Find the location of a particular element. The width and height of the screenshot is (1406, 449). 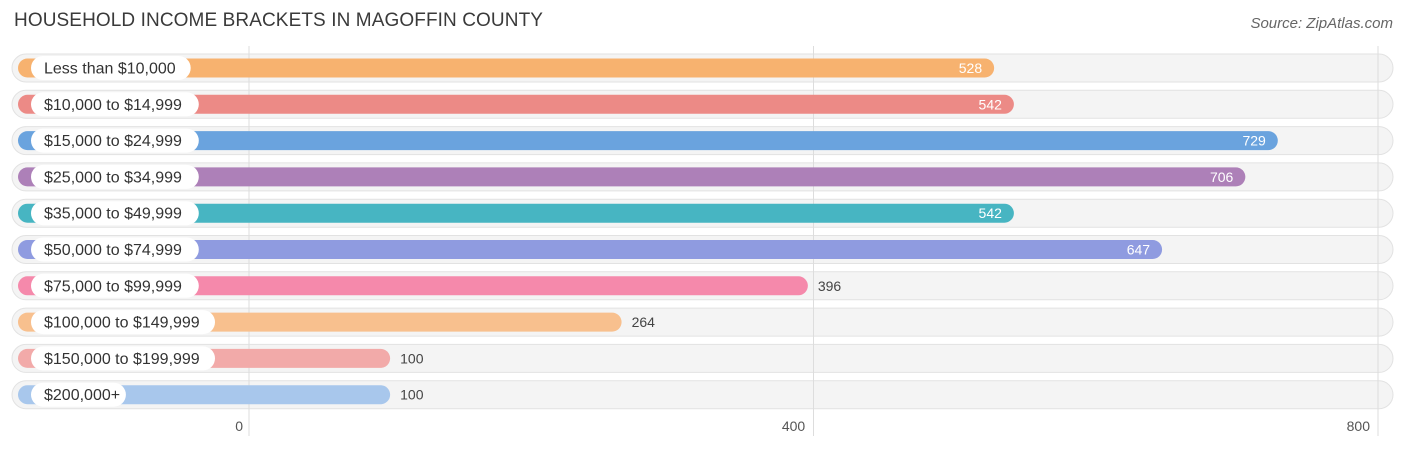

value-label: 396 is located at coordinates (830, 286).